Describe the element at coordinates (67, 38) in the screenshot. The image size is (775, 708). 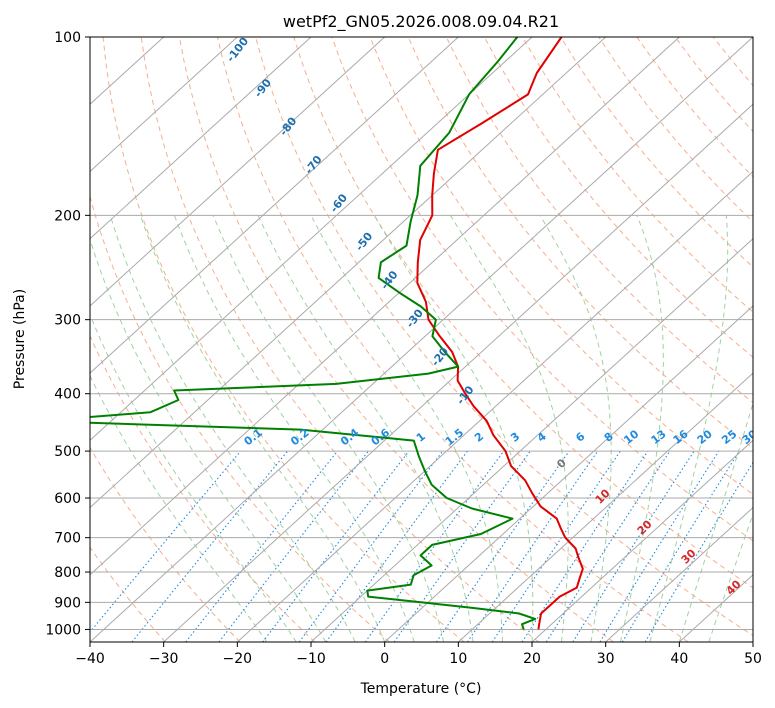
I see `y-tick-label: 100` at that location.